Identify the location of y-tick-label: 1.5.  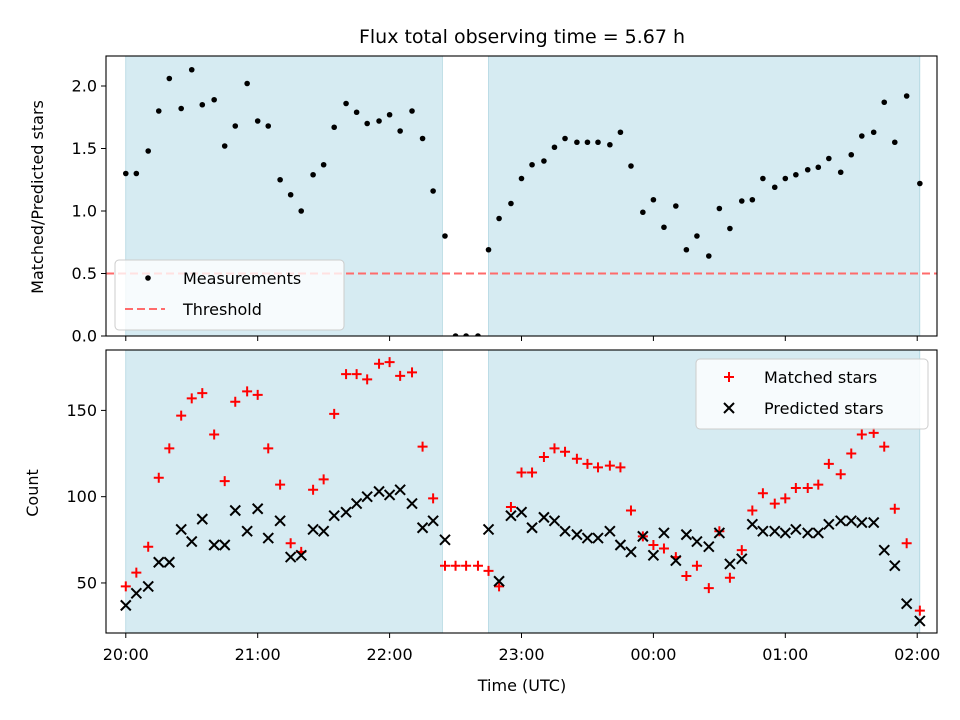
(84, 148).